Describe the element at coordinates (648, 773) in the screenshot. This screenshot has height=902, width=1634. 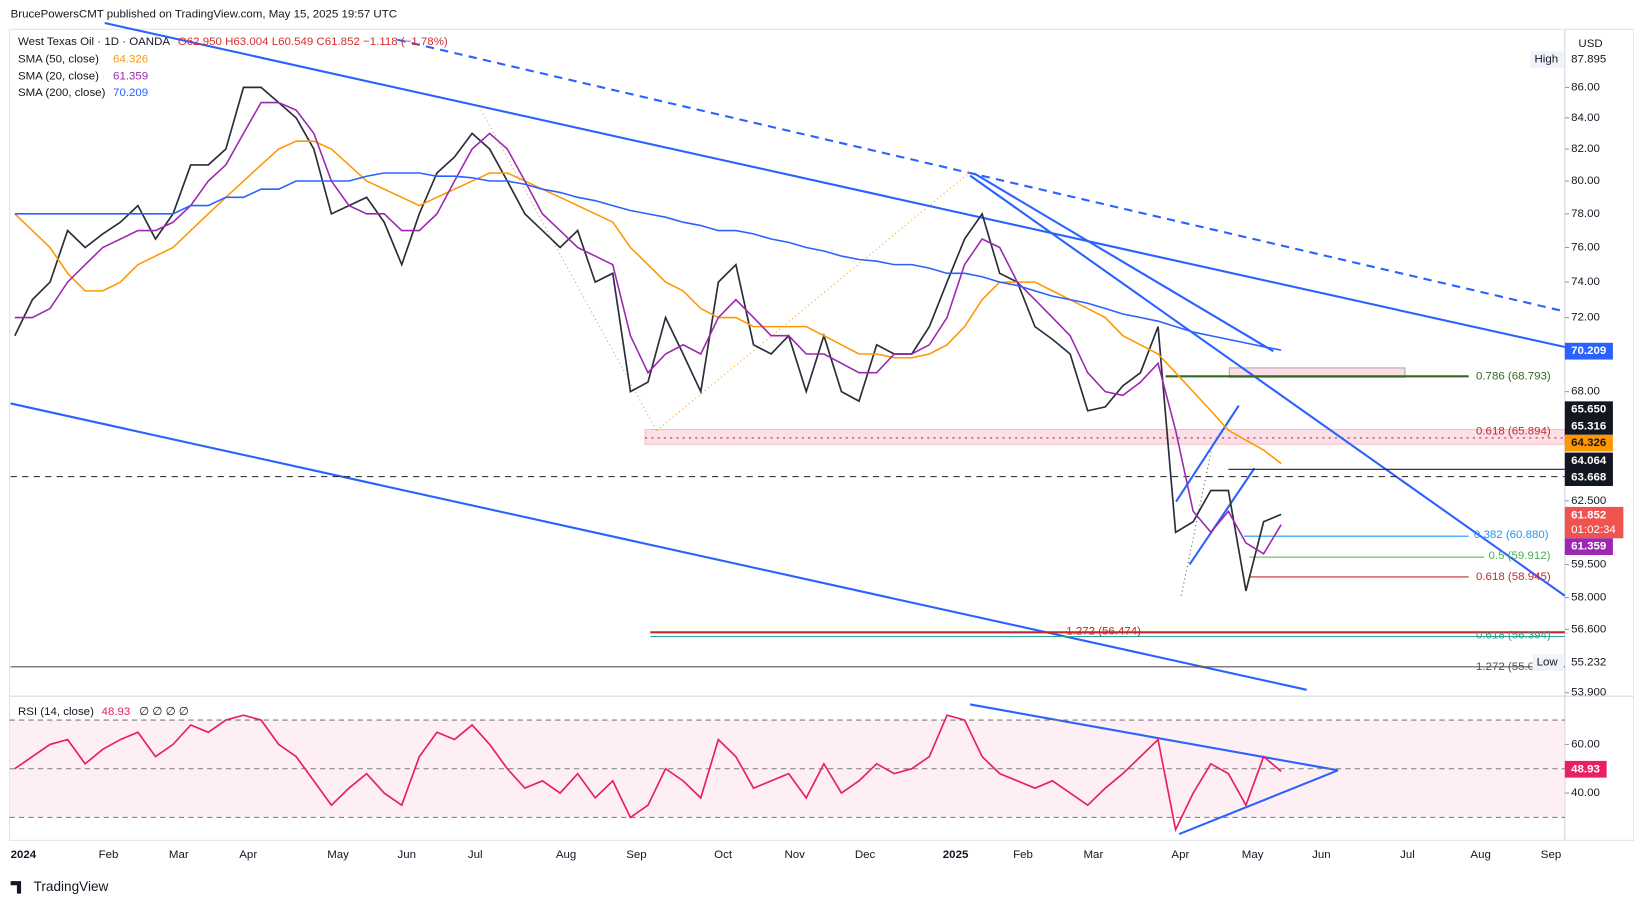
I see `series-line` at that location.